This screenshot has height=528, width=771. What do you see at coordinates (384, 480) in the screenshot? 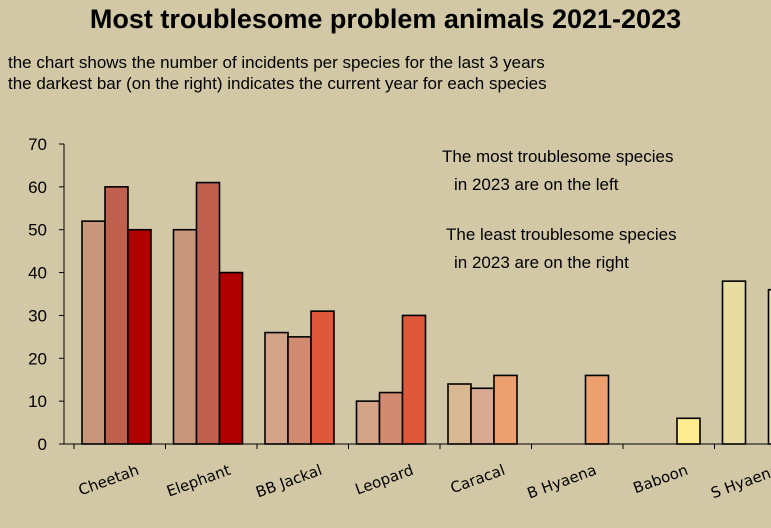
I see `x-category-label: Leopard` at bounding box center [384, 480].